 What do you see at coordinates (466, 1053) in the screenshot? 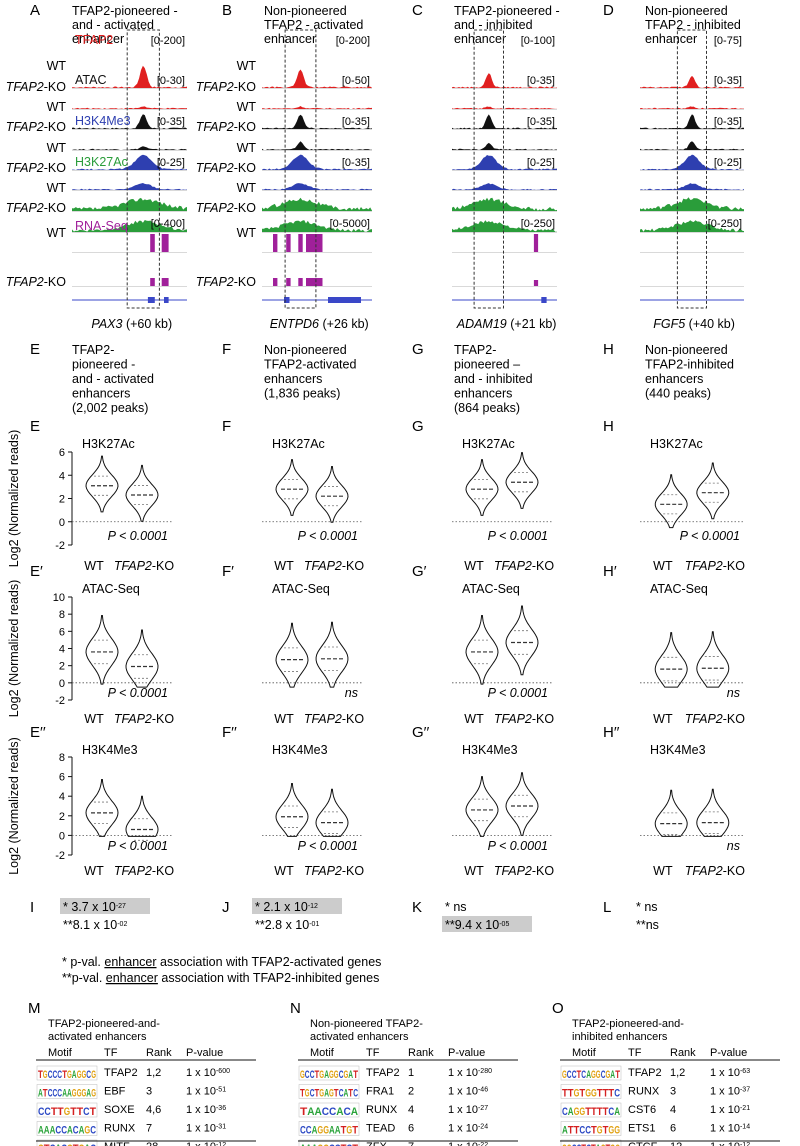
I see `table-header: P-value` at bounding box center [466, 1053].